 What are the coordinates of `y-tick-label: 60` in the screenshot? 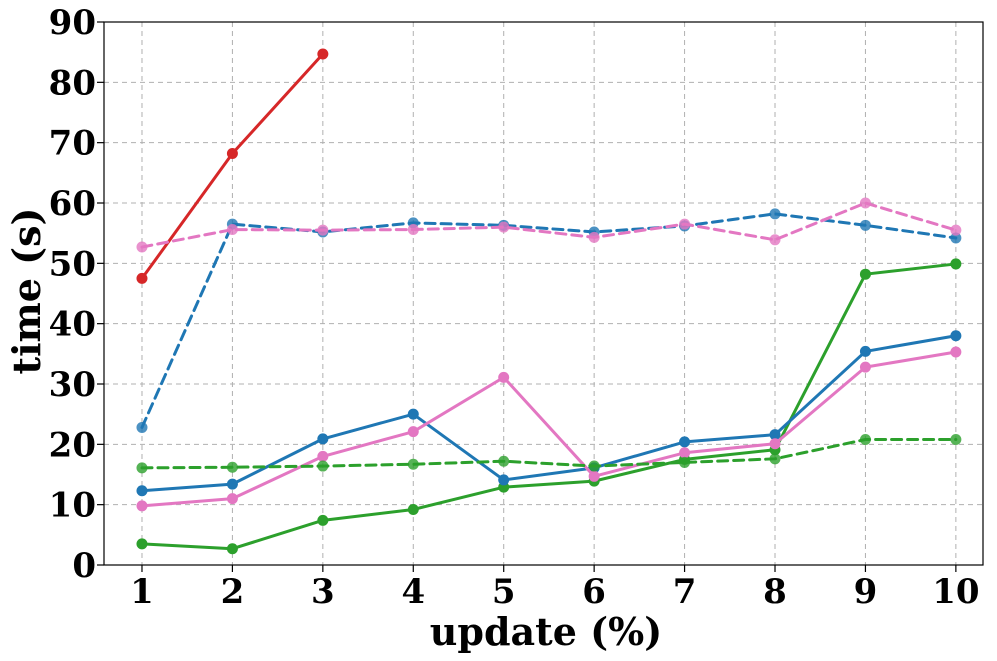 It's located at (72, 204).